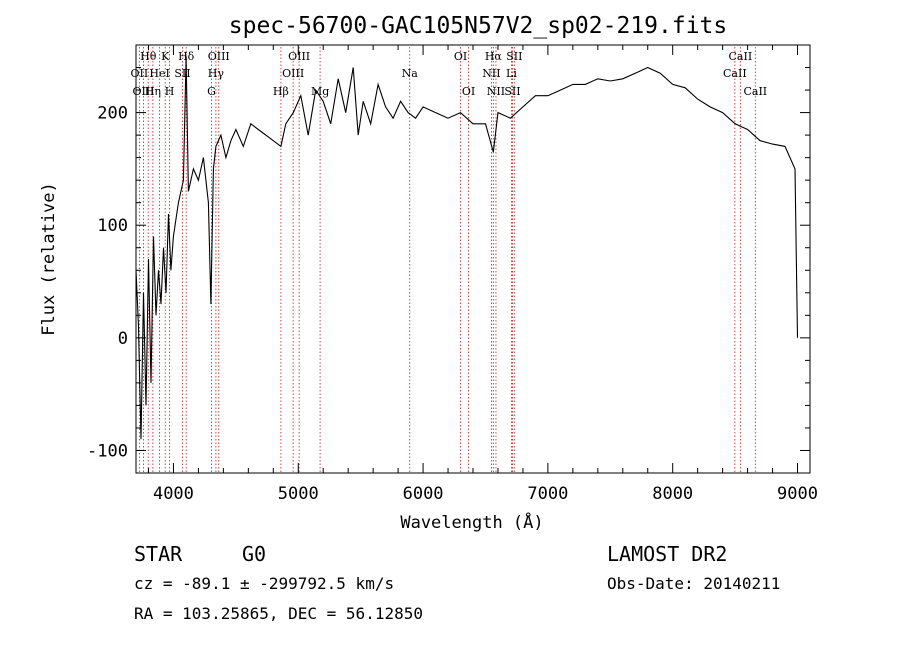 This screenshot has width=900, height=649. I want to click on x-axis-label: Wavelength (Å), so click(471, 522).